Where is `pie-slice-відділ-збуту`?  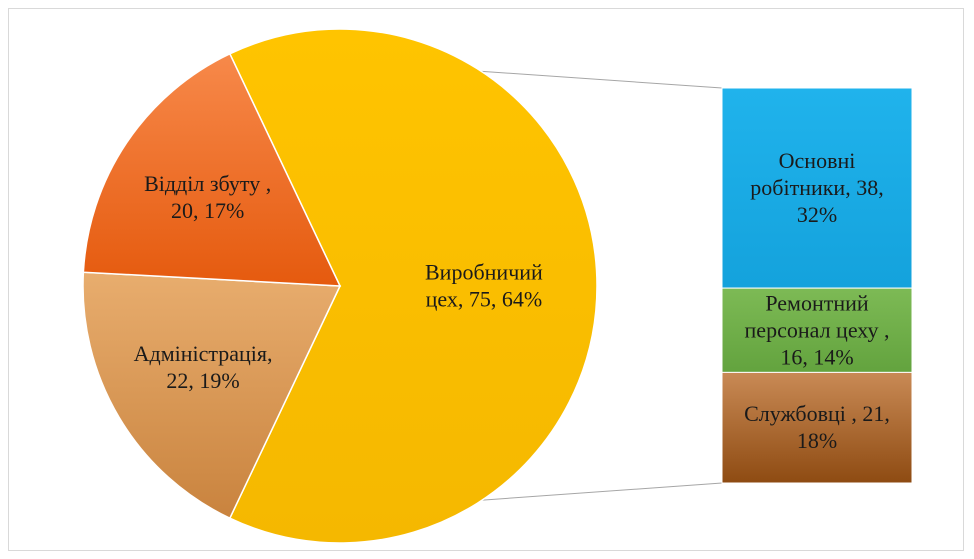 pie-slice-відділ-збуту is located at coordinates (212, 169).